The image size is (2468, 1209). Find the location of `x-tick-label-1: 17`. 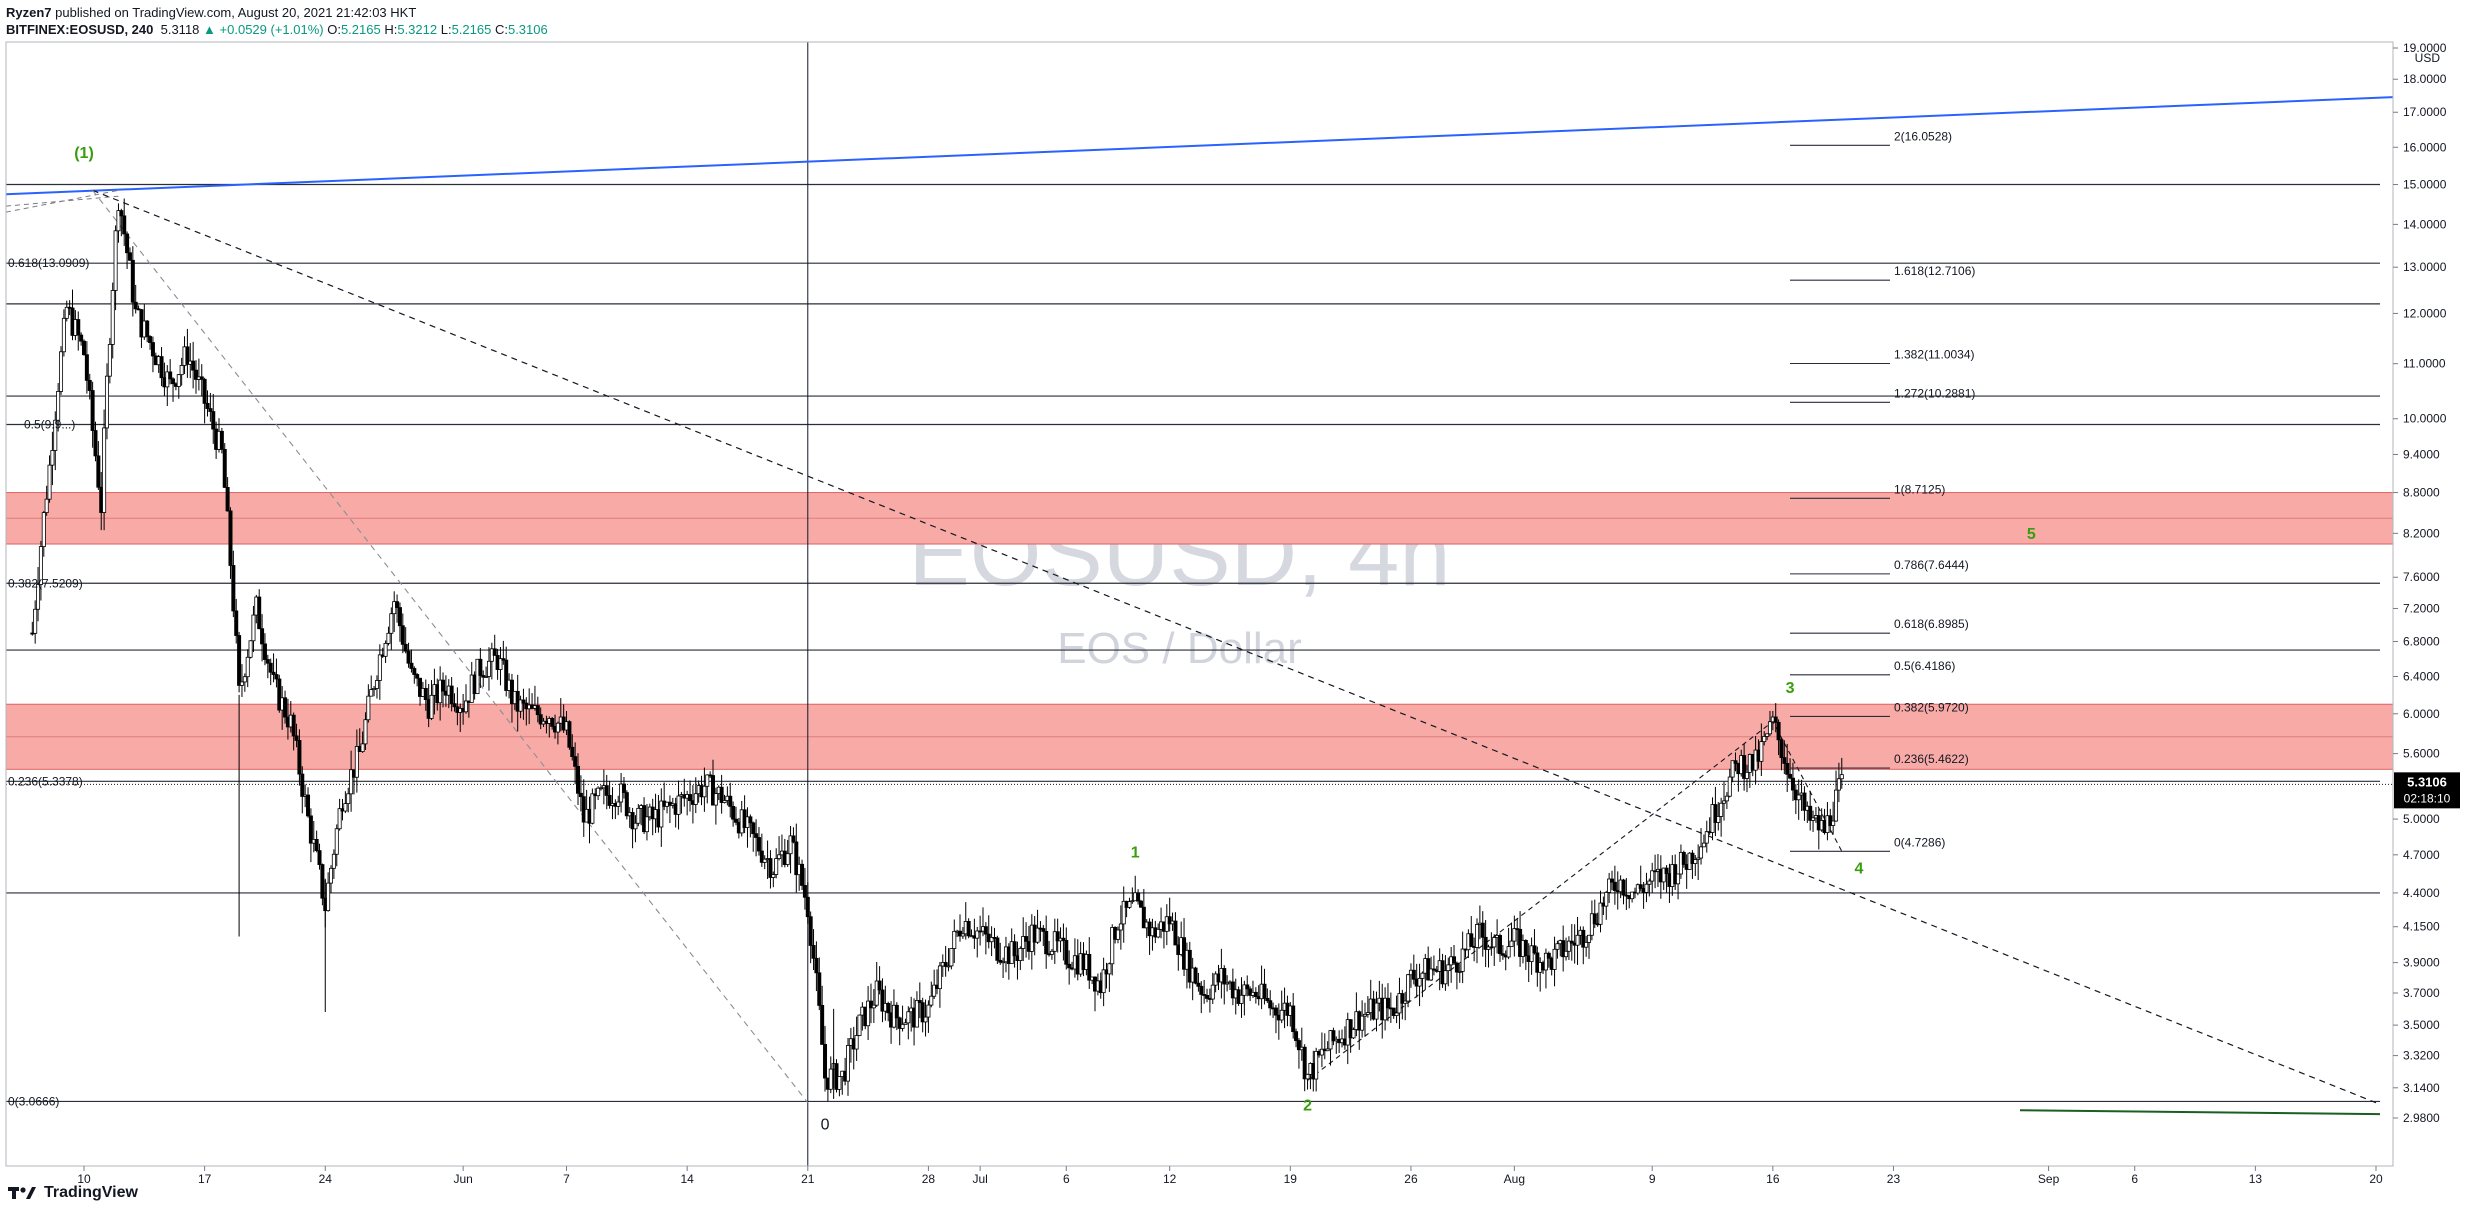

x-tick-label-1: 17 is located at coordinates (205, 1179).